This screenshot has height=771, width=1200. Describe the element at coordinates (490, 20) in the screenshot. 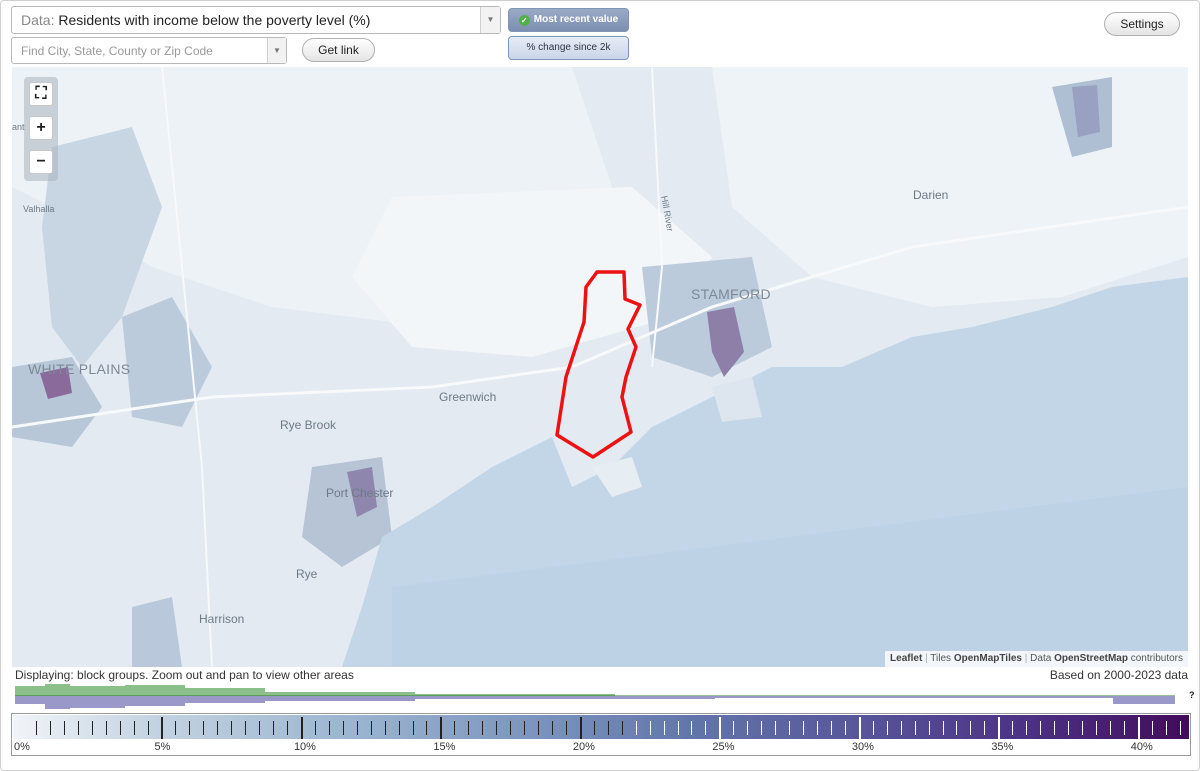

I see `data-select-dropdown-icon: ▼` at that location.